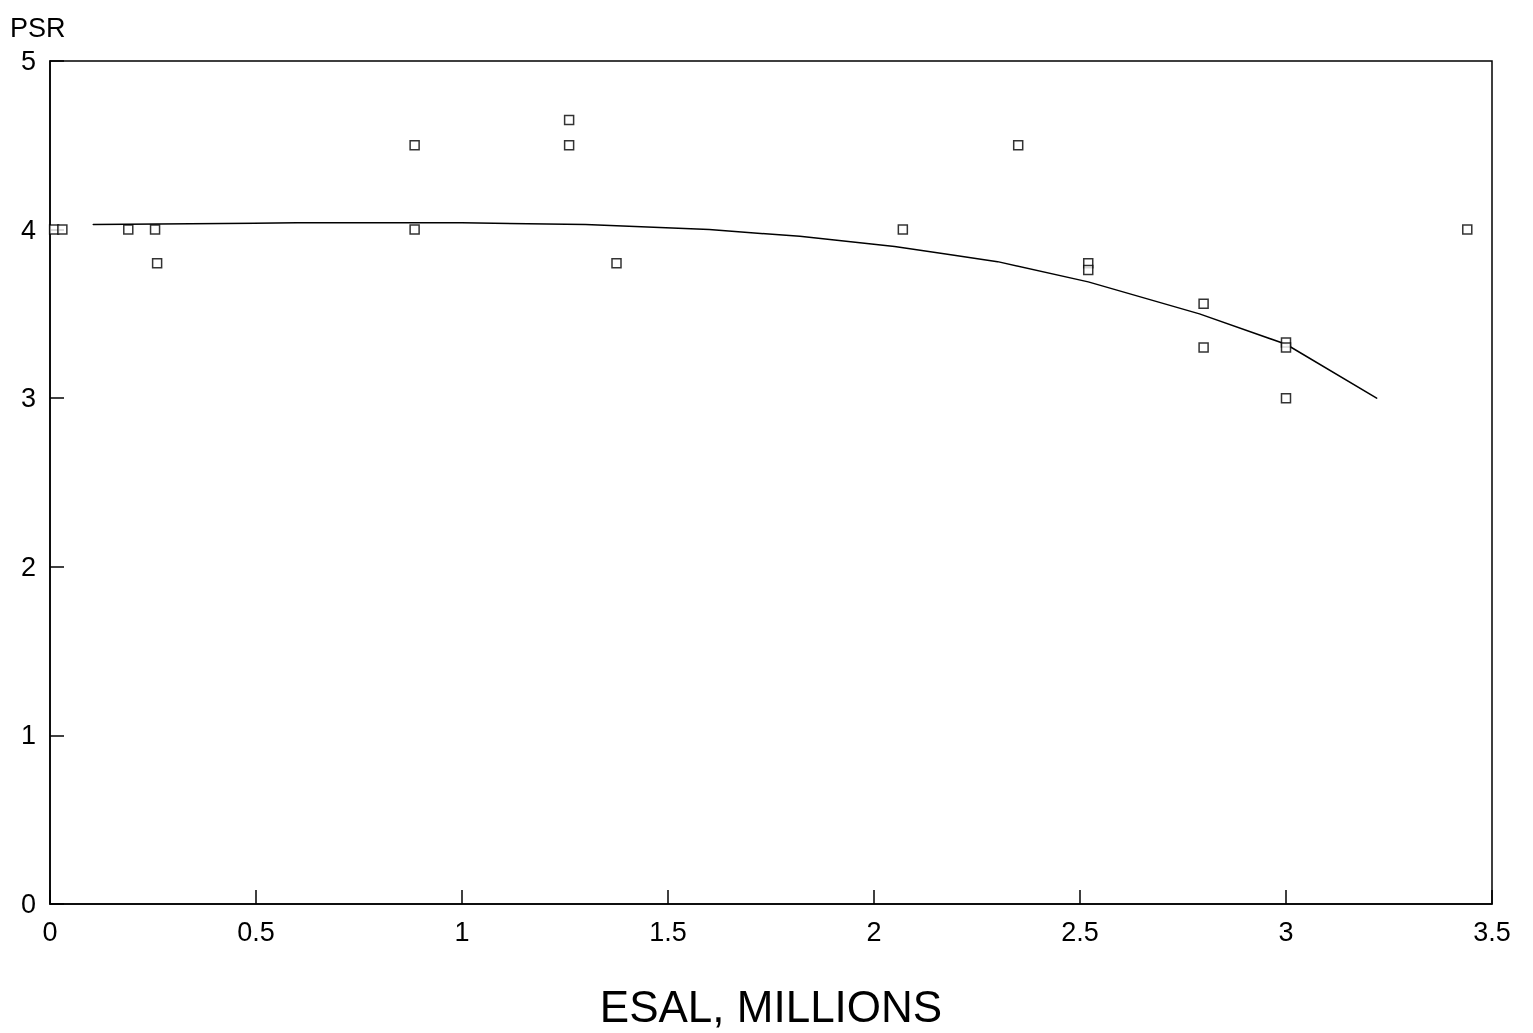  What do you see at coordinates (462, 931) in the screenshot?
I see `x-tick-label: 1` at bounding box center [462, 931].